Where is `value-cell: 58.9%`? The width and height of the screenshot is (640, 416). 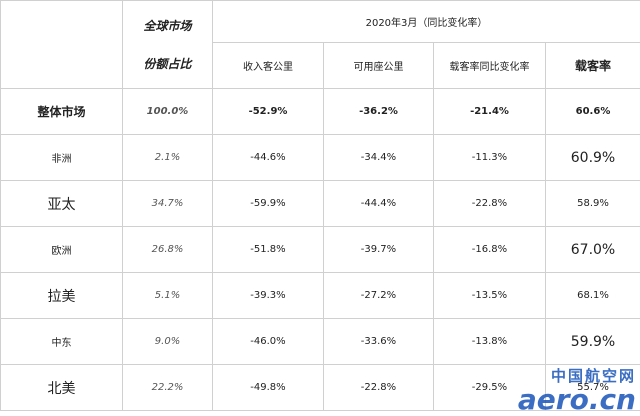 value-cell: 58.9% is located at coordinates (592, 203).